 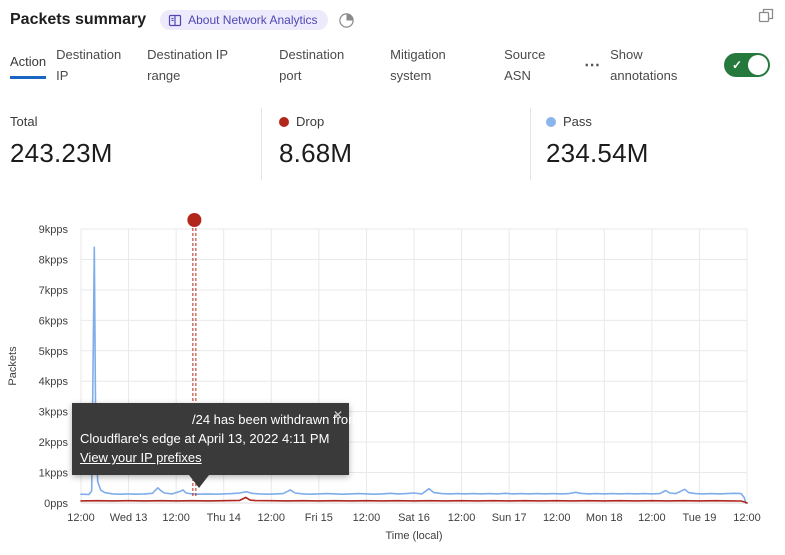 What do you see at coordinates (644, 65) in the screenshot?
I see `show-annotations-label: Show annotations` at bounding box center [644, 65].